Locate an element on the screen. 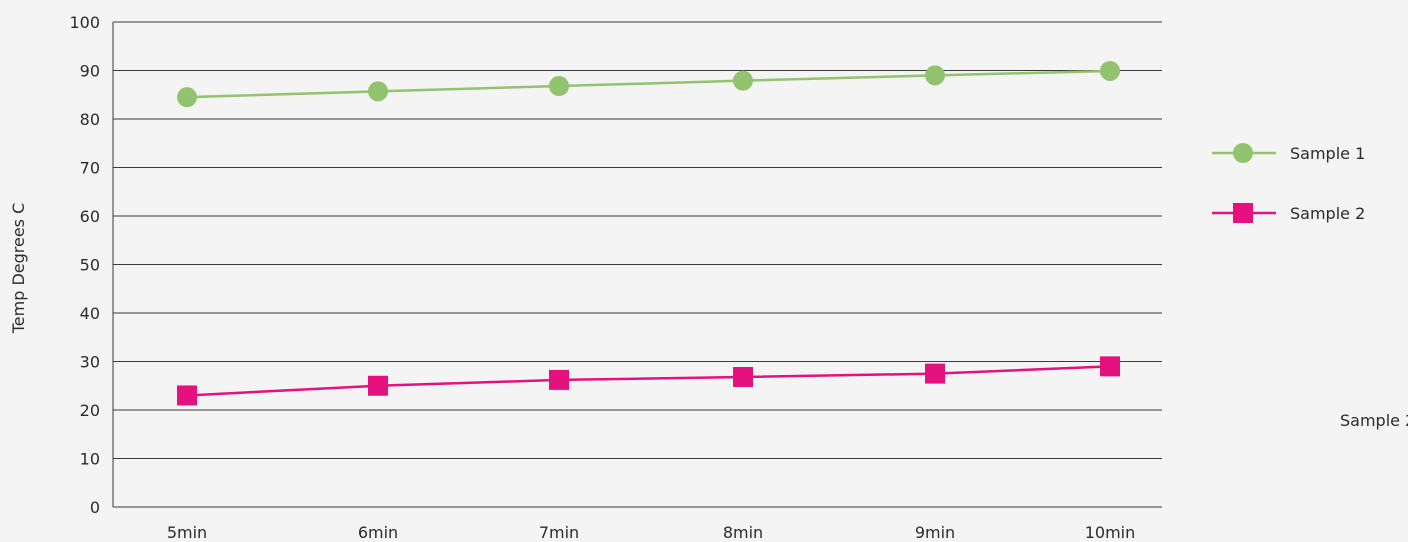 The width and height of the screenshot is (1408, 542). y-axis-title: Temp Degrees C is located at coordinates (18, 269).